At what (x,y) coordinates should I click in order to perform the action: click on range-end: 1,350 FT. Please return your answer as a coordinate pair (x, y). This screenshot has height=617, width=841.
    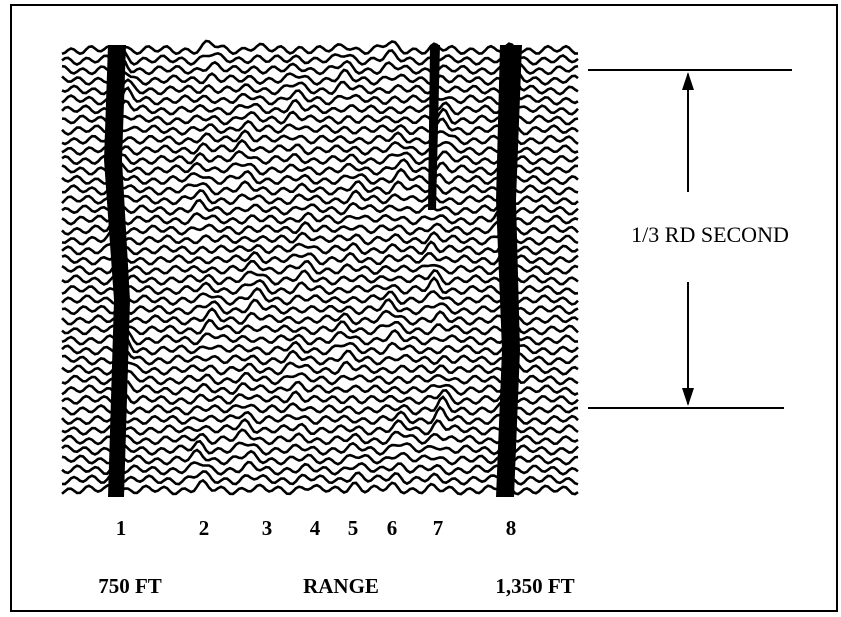
    Looking at the image, I should click on (534, 586).